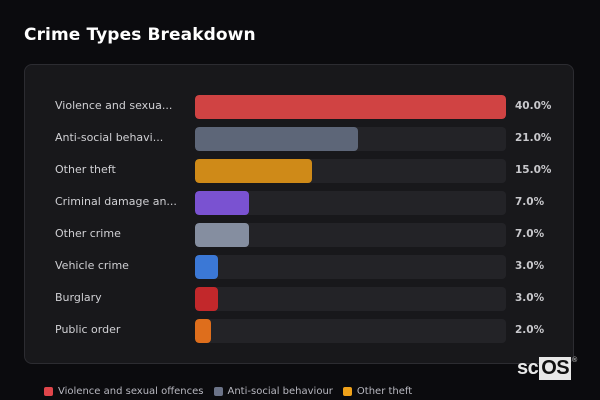  I want to click on brand-logo: sc OS ®, so click(547, 368).